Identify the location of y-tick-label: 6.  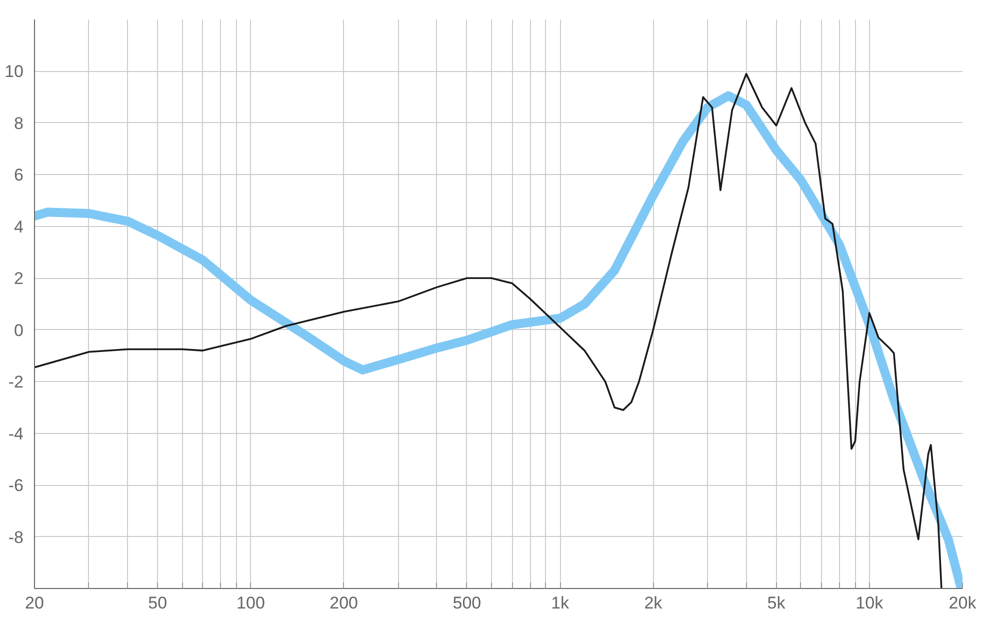
(19, 175).